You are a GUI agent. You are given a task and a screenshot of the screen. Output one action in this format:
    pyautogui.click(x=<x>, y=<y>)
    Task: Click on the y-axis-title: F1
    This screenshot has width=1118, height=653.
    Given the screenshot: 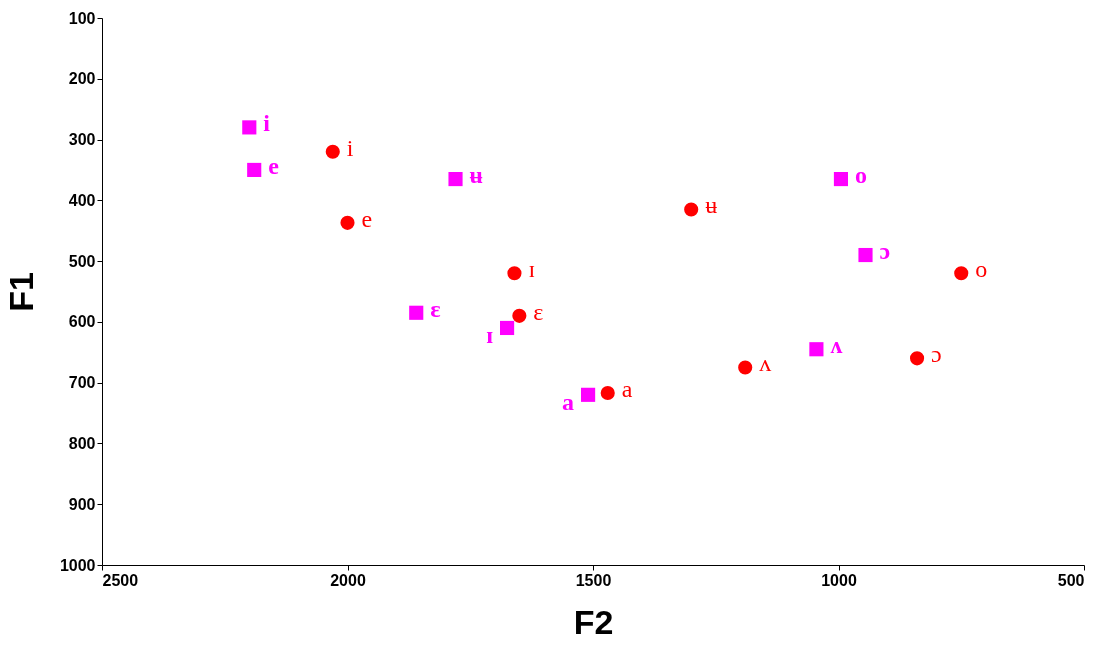 What is the action you would take?
    pyautogui.click(x=20, y=292)
    